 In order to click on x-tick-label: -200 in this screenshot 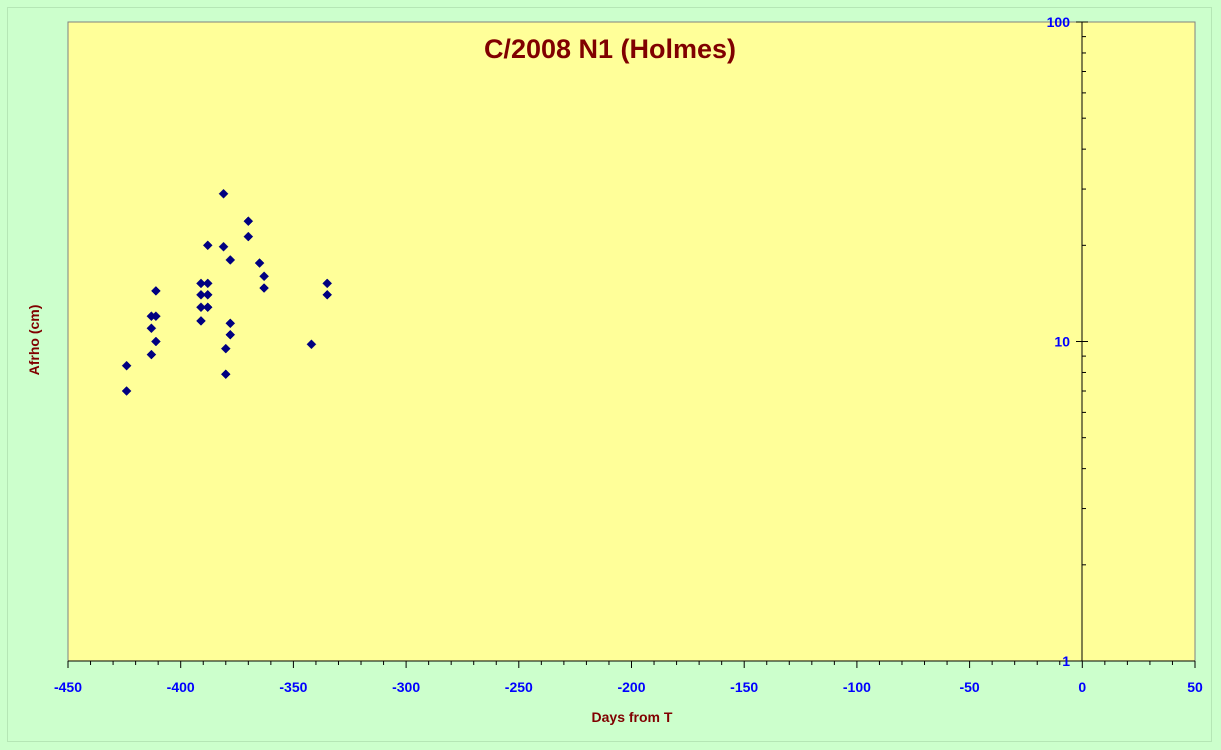, I will do `click(631, 687)`.